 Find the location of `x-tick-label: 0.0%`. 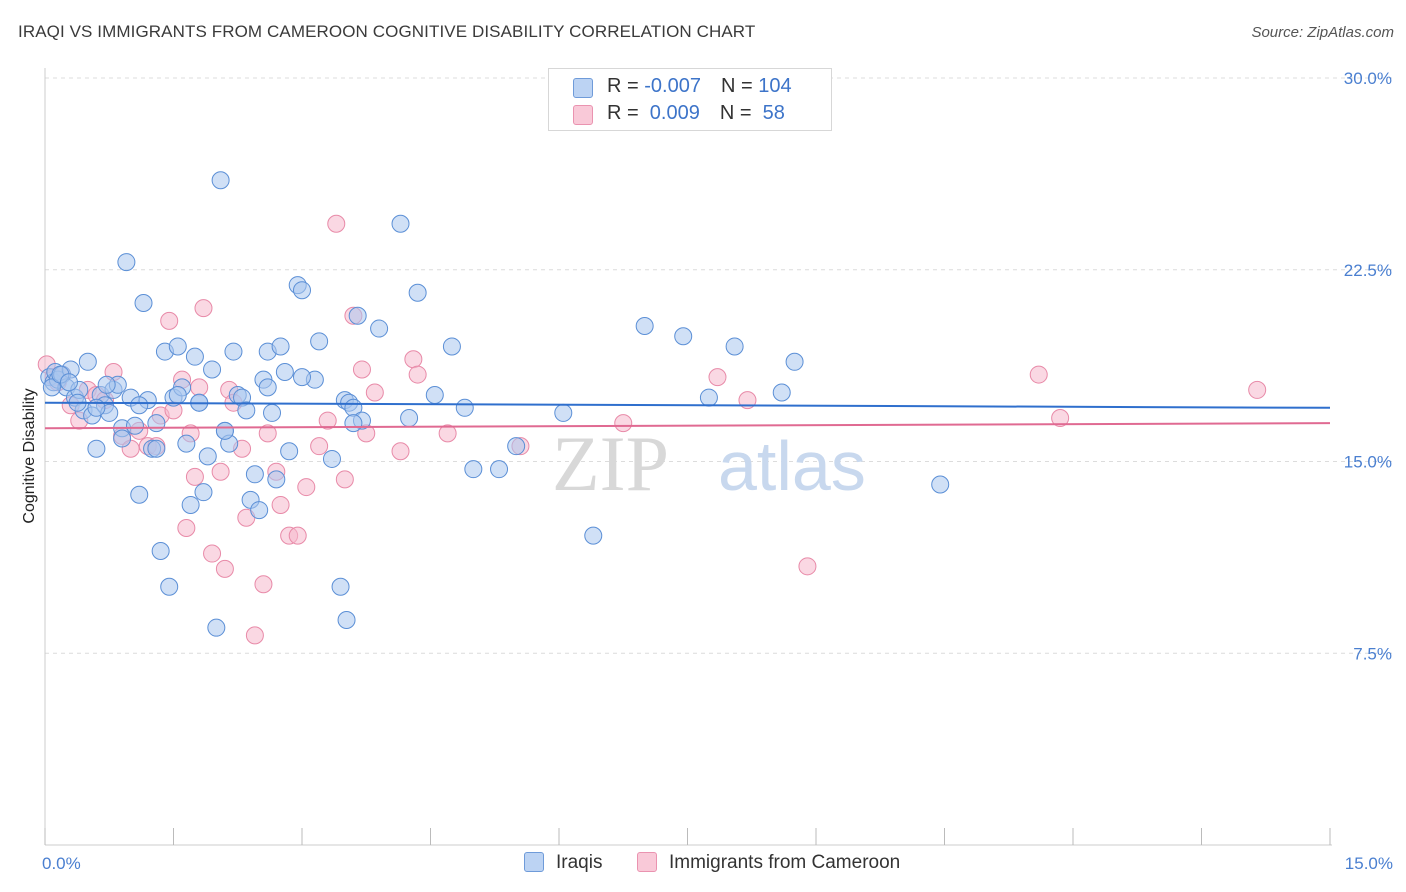

x-tick-label: 0.0% is located at coordinates (61, 863).